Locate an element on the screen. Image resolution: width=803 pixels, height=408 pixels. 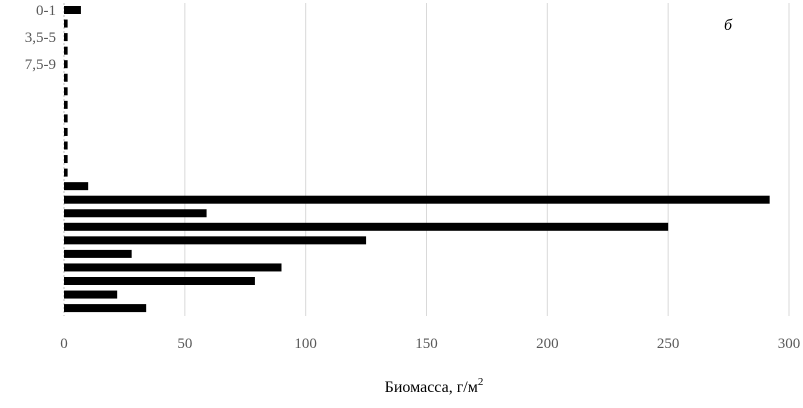
x-axis-label: Биомасса, г/м2 is located at coordinates (434, 386).